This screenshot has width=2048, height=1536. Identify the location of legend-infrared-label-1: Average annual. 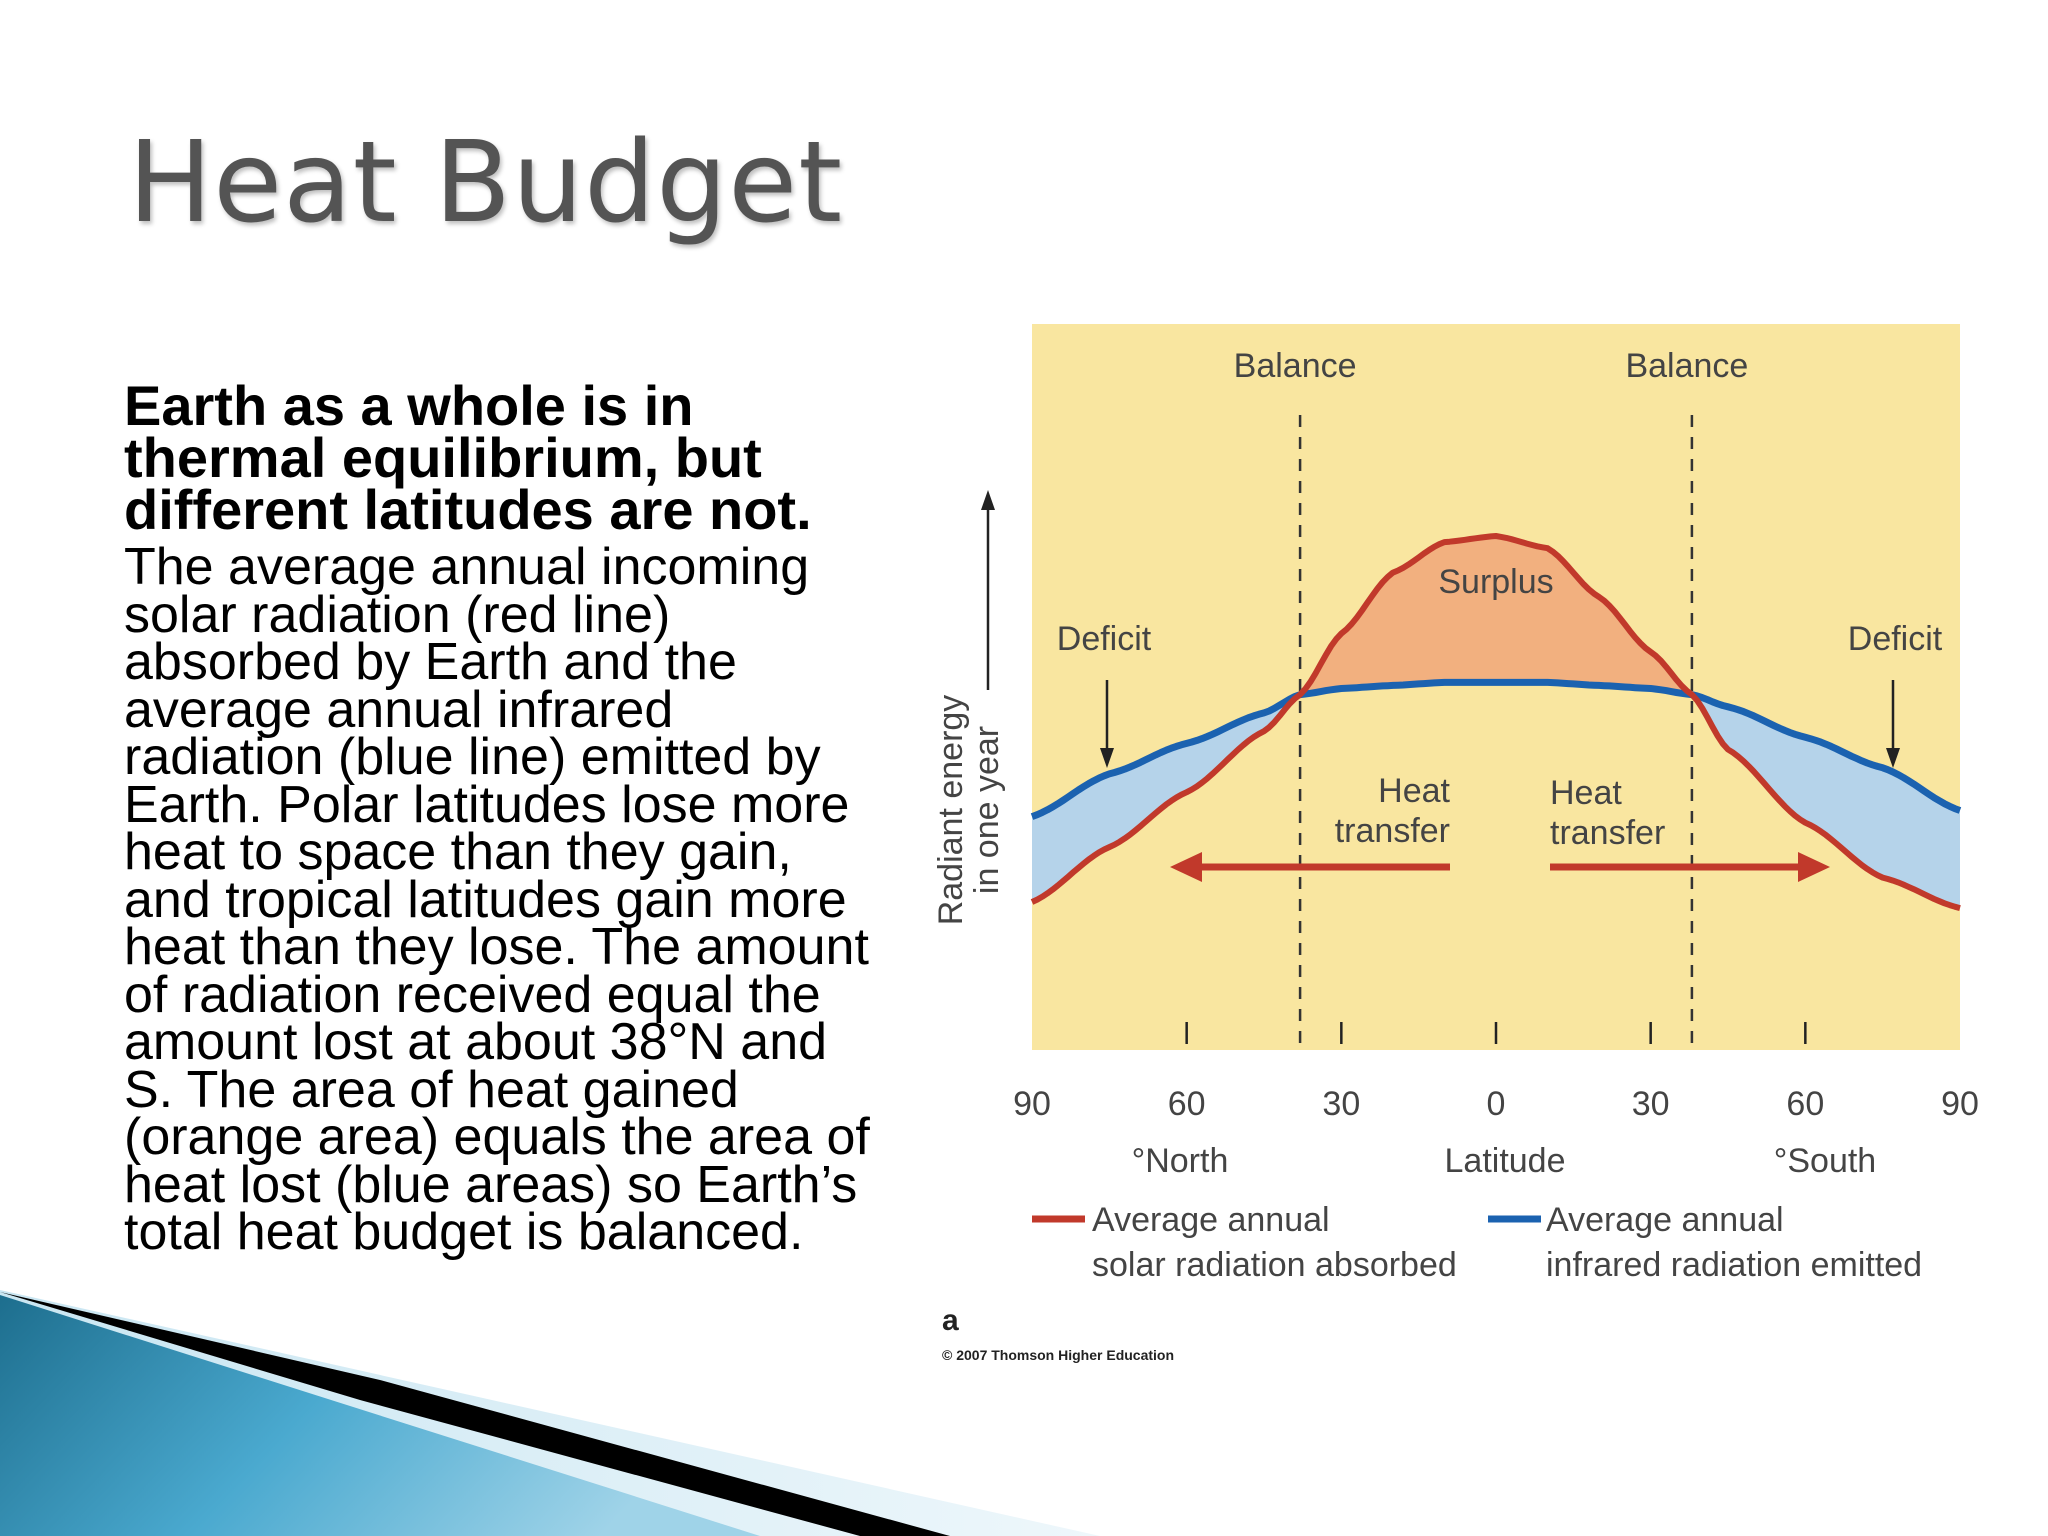
(1665, 1220).